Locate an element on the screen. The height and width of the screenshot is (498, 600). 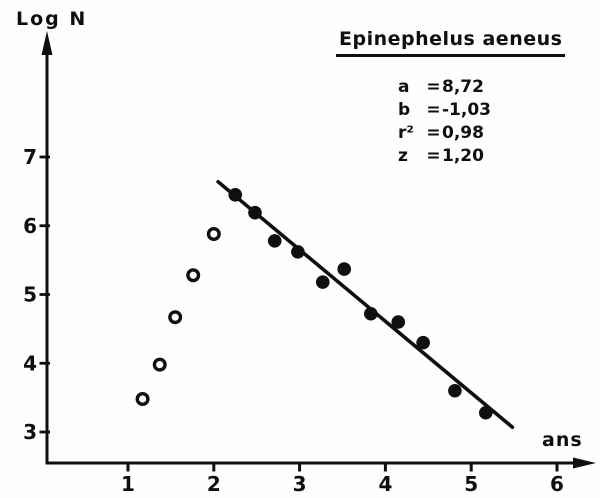
parameter-row: b = -1,03 is located at coordinates (444, 110).